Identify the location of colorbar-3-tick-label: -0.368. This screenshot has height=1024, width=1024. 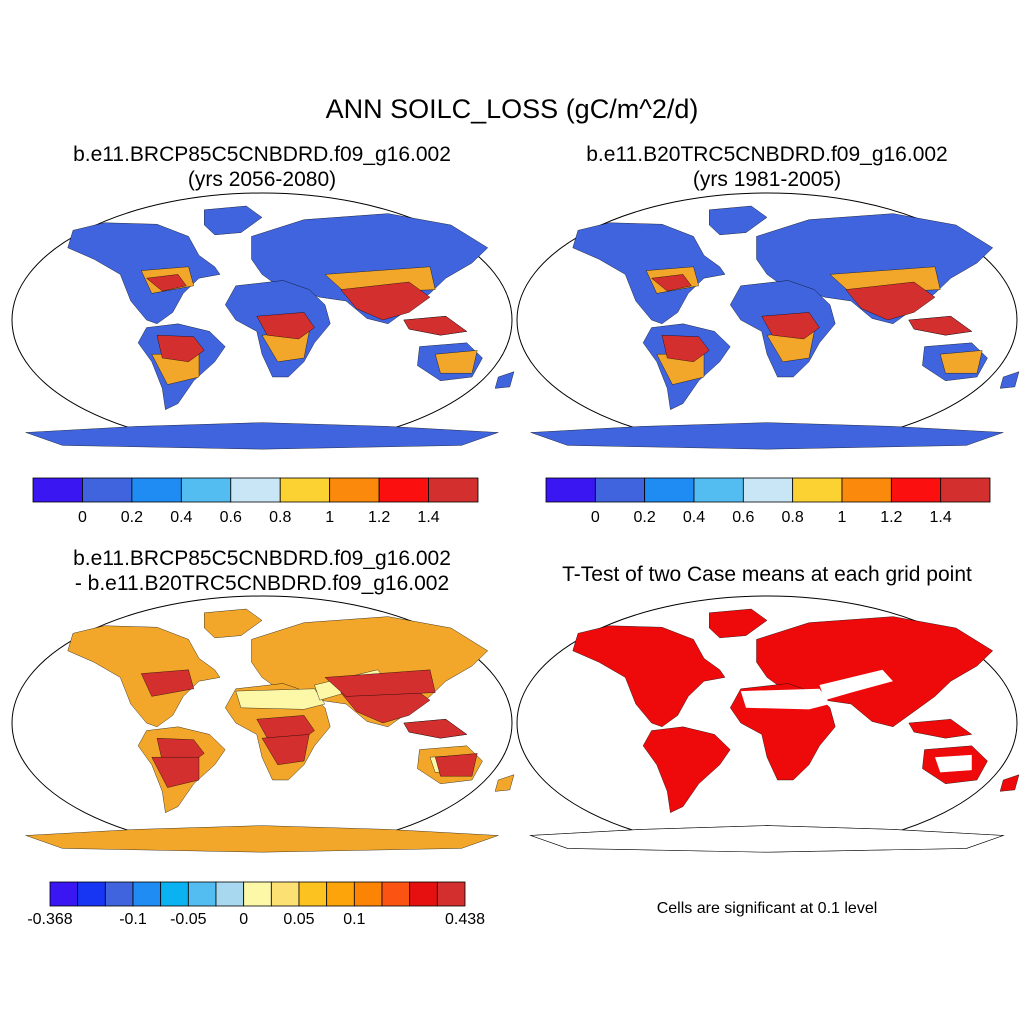
(49, 919).